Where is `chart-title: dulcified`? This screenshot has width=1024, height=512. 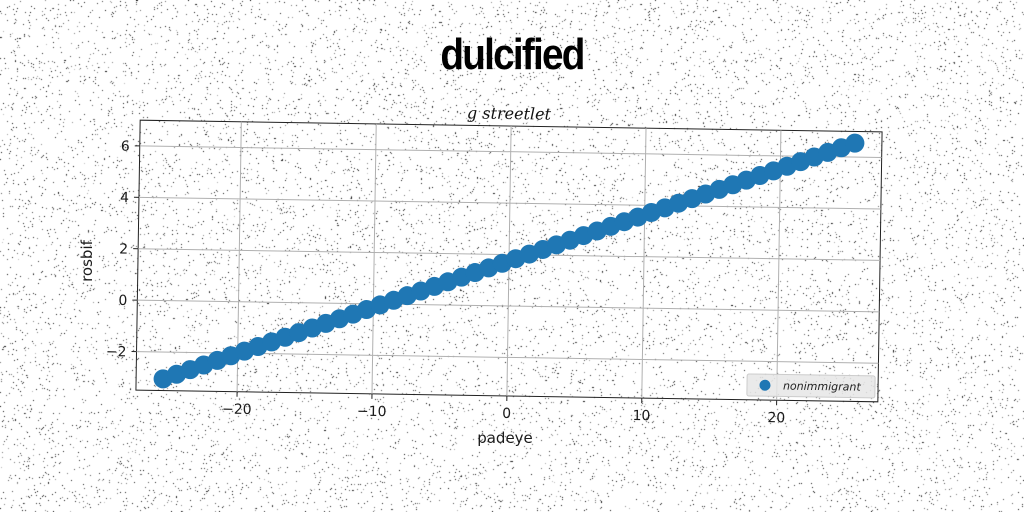 chart-title: dulcified is located at coordinates (512, 54).